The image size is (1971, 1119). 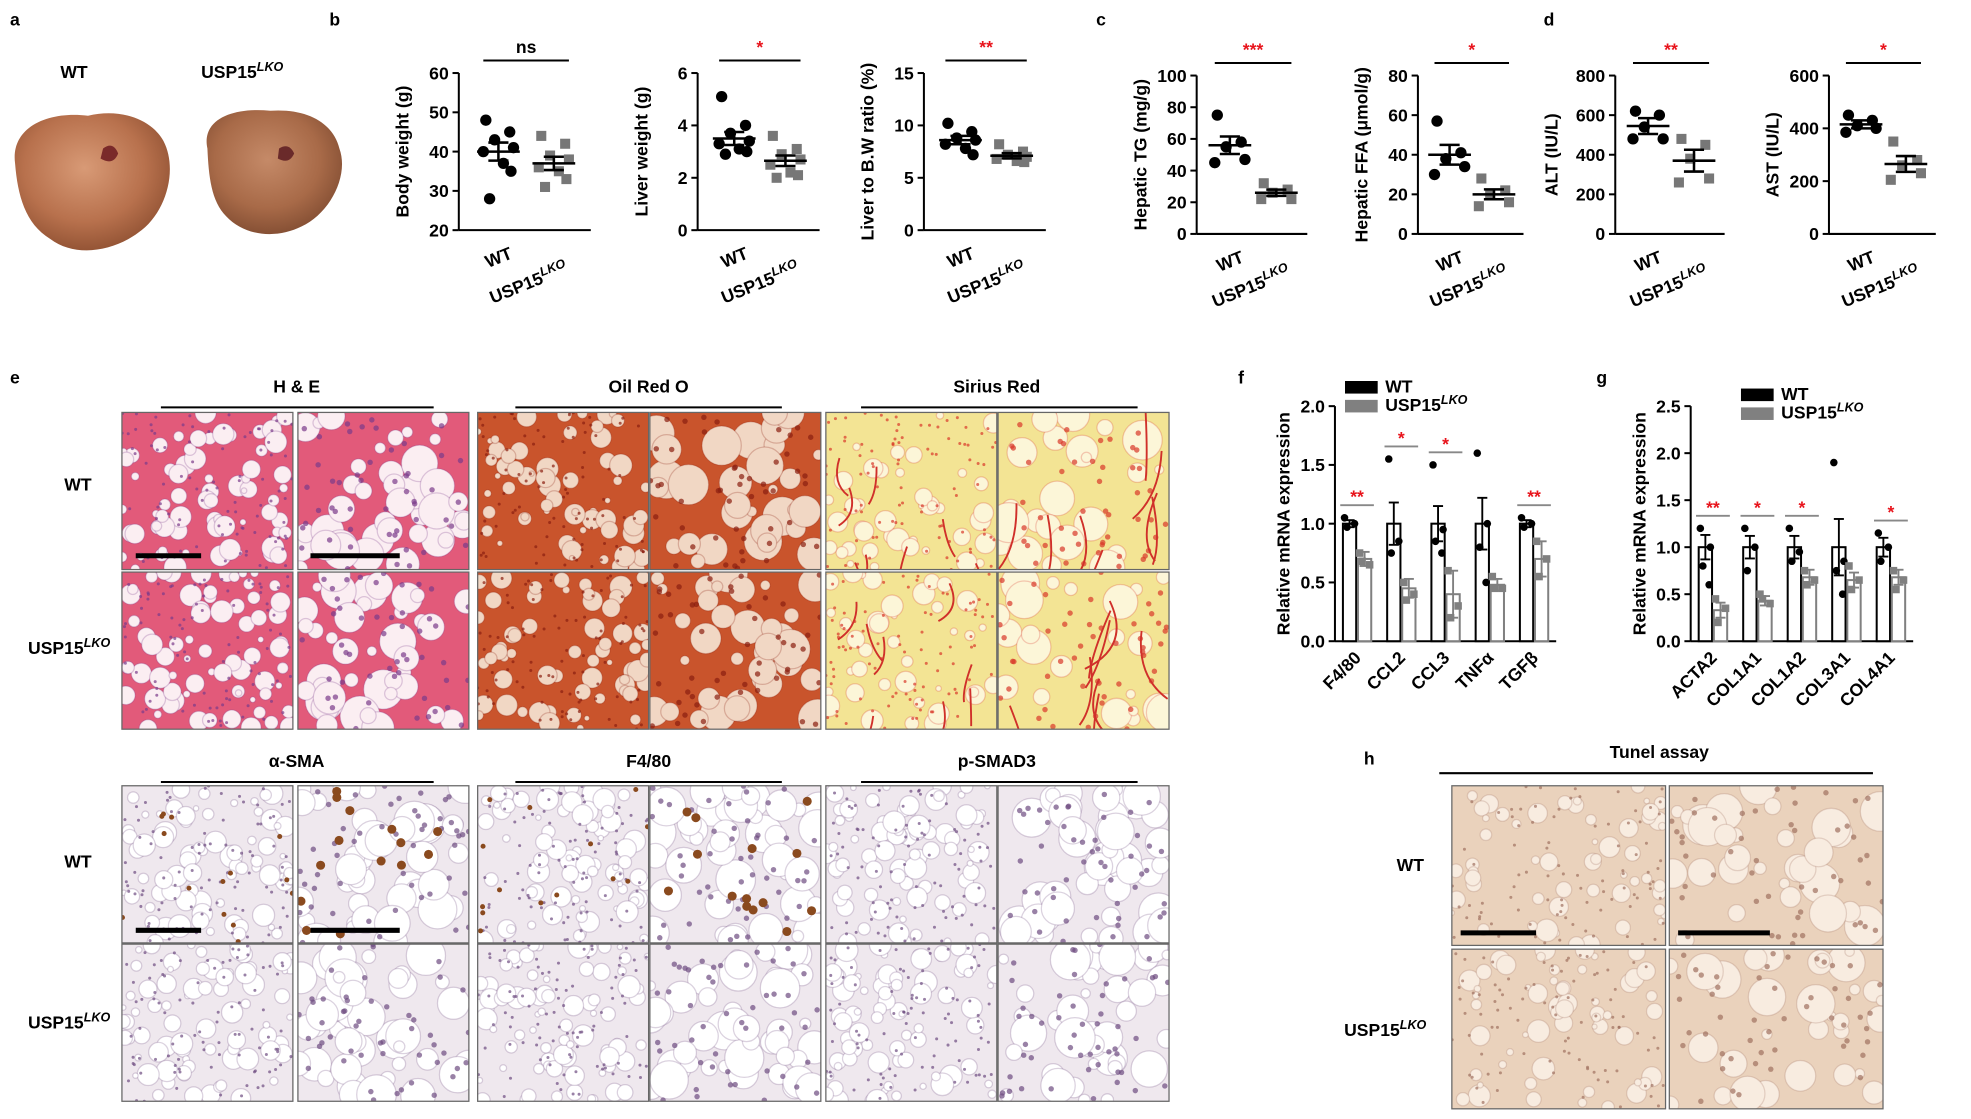 I want to click on photo-label-sup: LKO, so click(x=270, y=67).